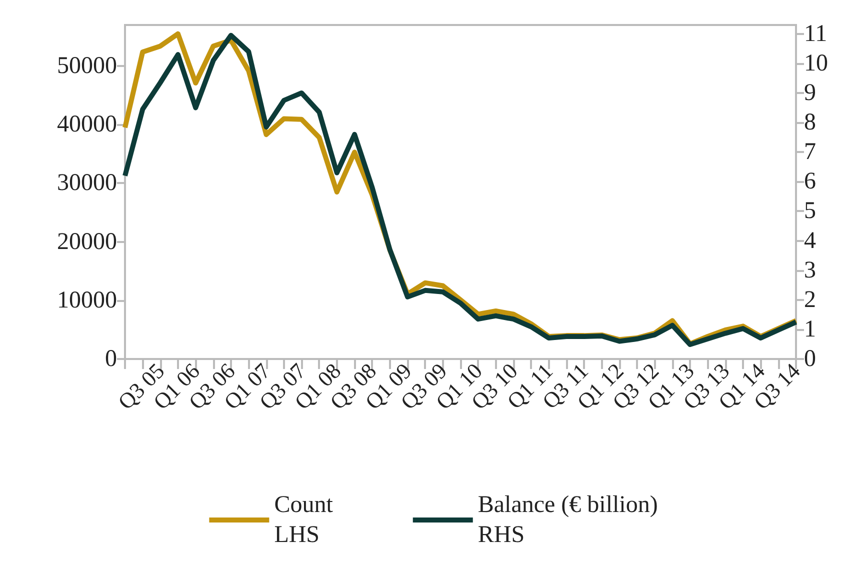  I want to click on y2-tick-label: 1, so click(810, 329).